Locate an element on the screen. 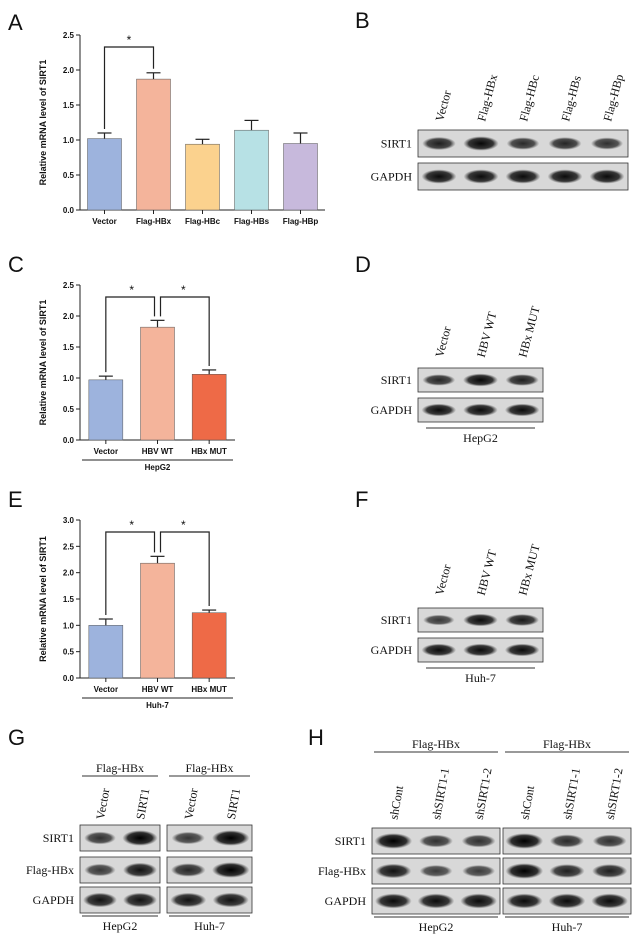 This screenshot has height=937, width=635. significance-star: * is located at coordinates (129, 40).